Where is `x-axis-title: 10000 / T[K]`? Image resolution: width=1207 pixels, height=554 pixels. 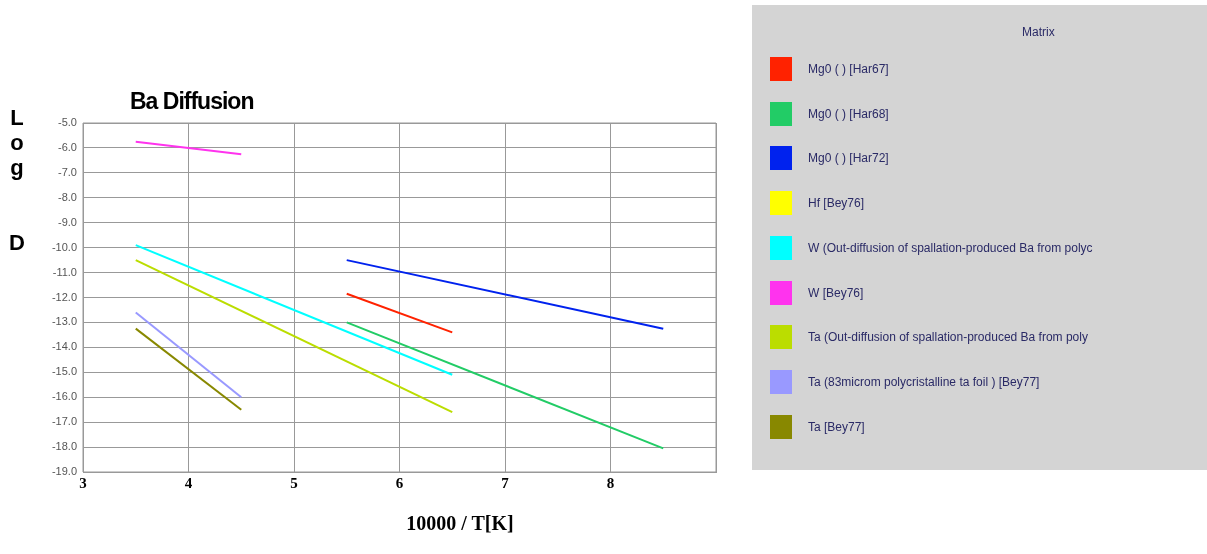
x-axis-title: 10000 / T[K] is located at coordinates (460, 523).